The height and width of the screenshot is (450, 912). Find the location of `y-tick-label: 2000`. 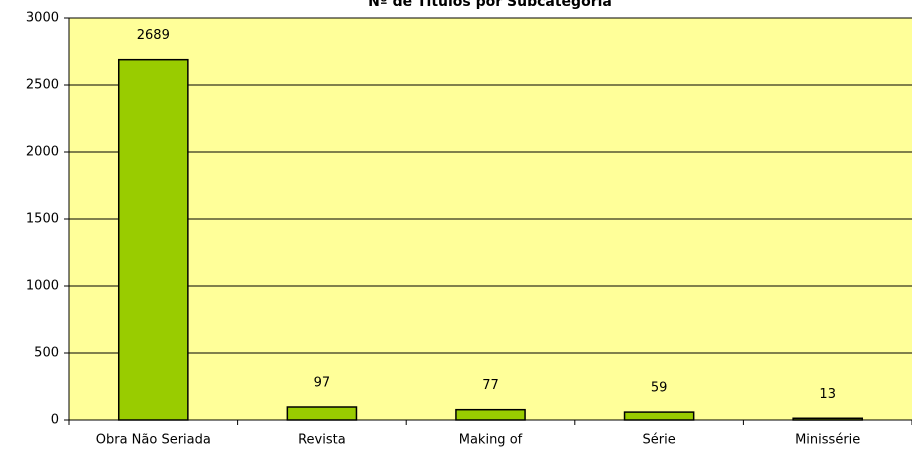

y-tick-label: 2000 is located at coordinates (42, 152).